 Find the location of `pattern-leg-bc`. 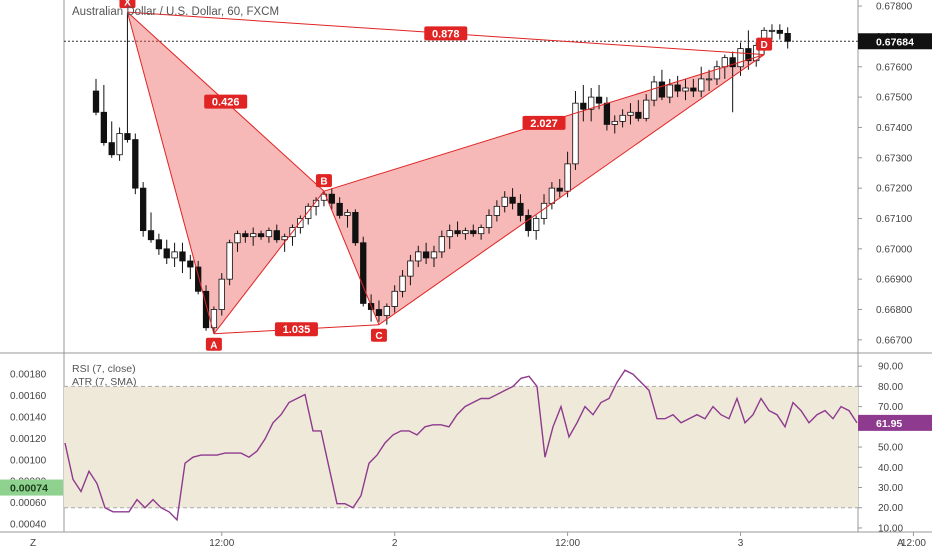

pattern-leg-bc is located at coordinates (351, 257).